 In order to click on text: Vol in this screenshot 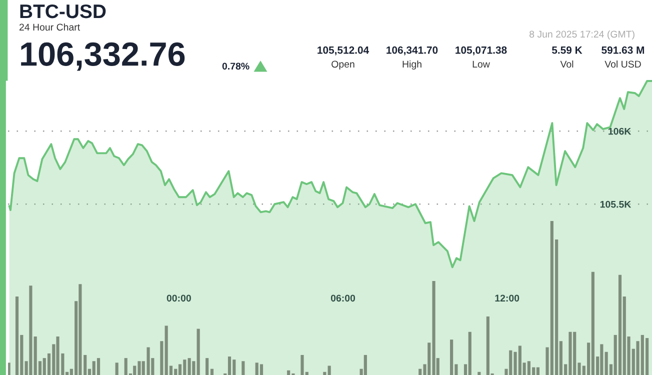, I will do `click(567, 64)`.